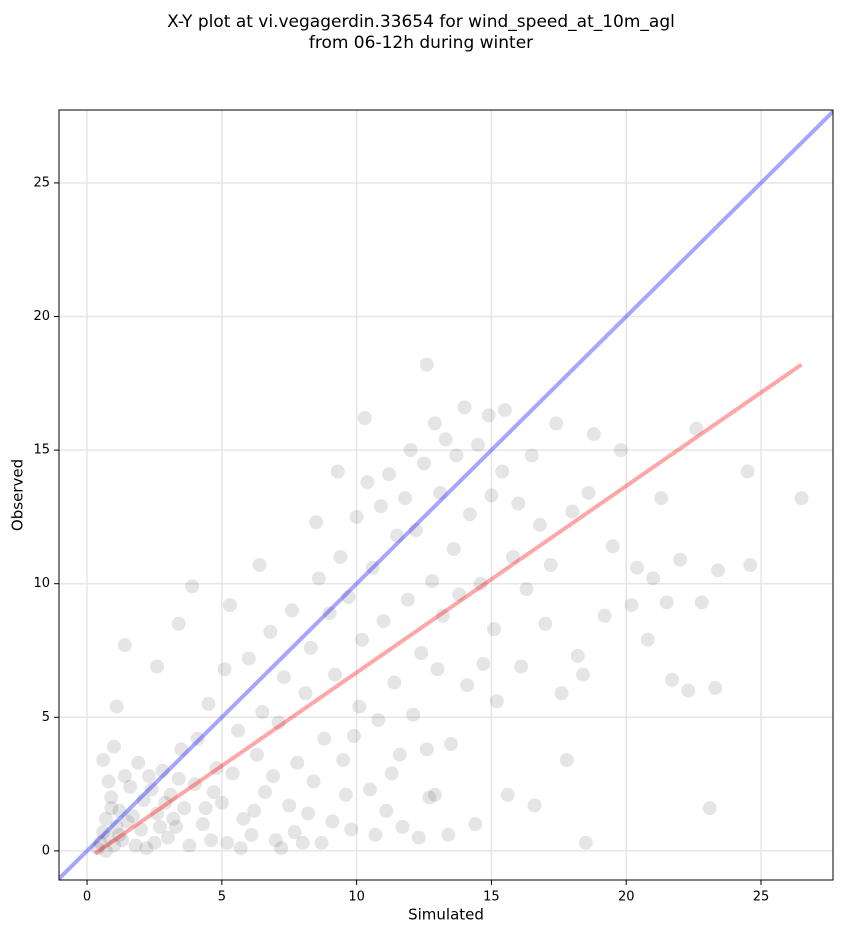 The image size is (843, 934). Describe the element at coordinates (41, 583) in the screenshot. I see `y-tick-label: 10` at that location.